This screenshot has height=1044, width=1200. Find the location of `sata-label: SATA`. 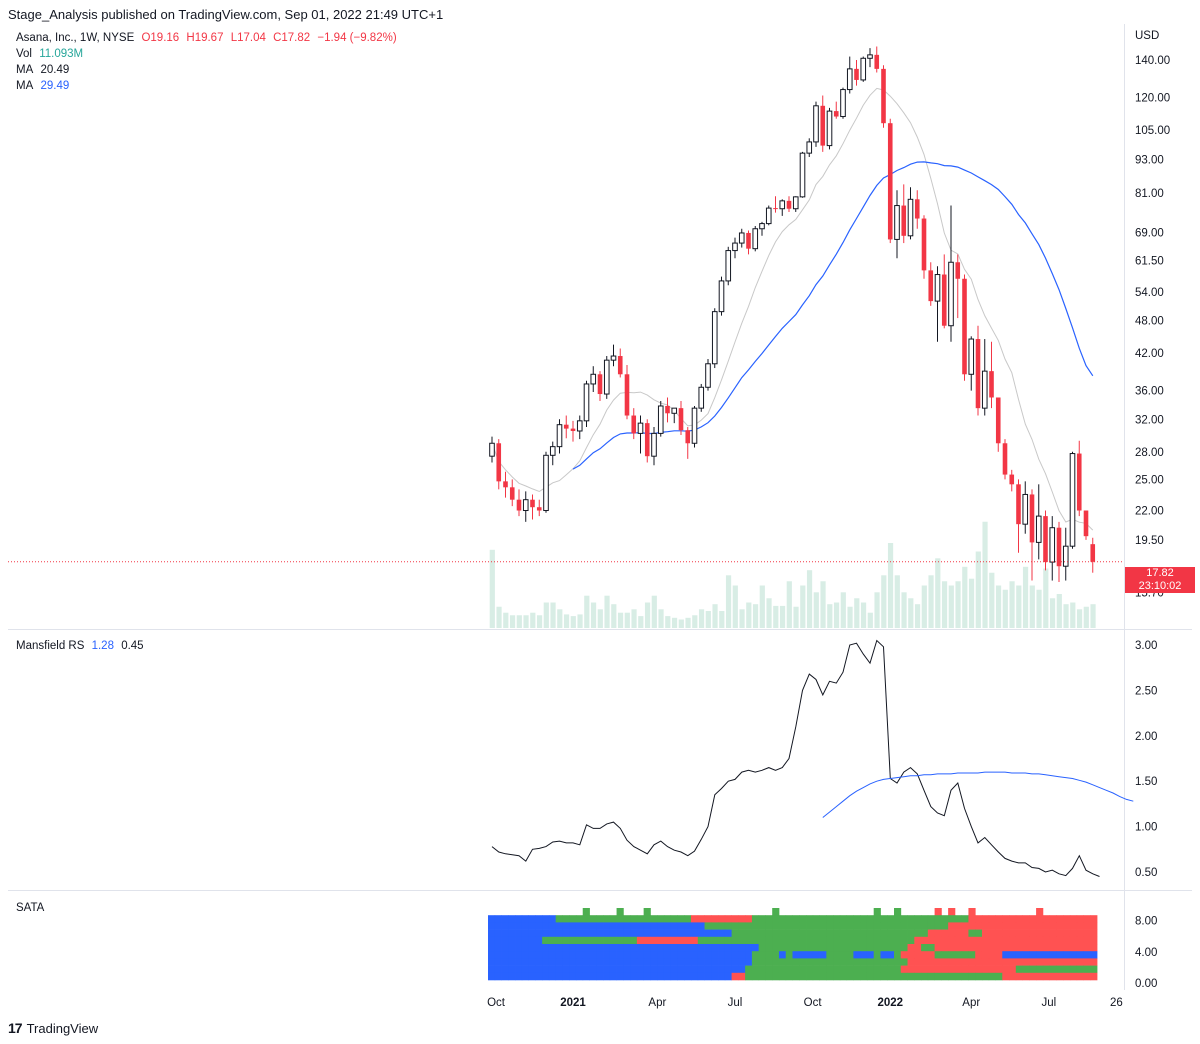

sata-label: SATA is located at coordinates (30, 908).